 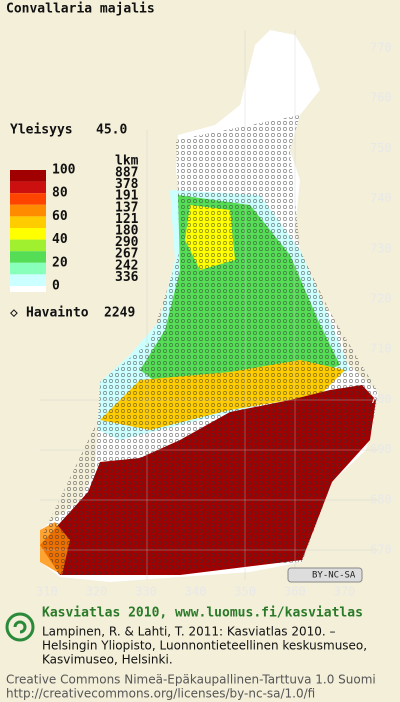 I want to click on x-grid-label: 350, so click(x=245, y=592).